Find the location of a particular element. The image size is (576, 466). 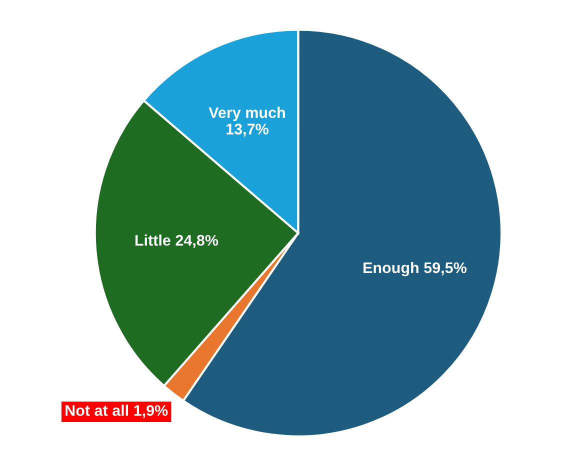

slice-label: Very much is located at coordinates (246, 114).